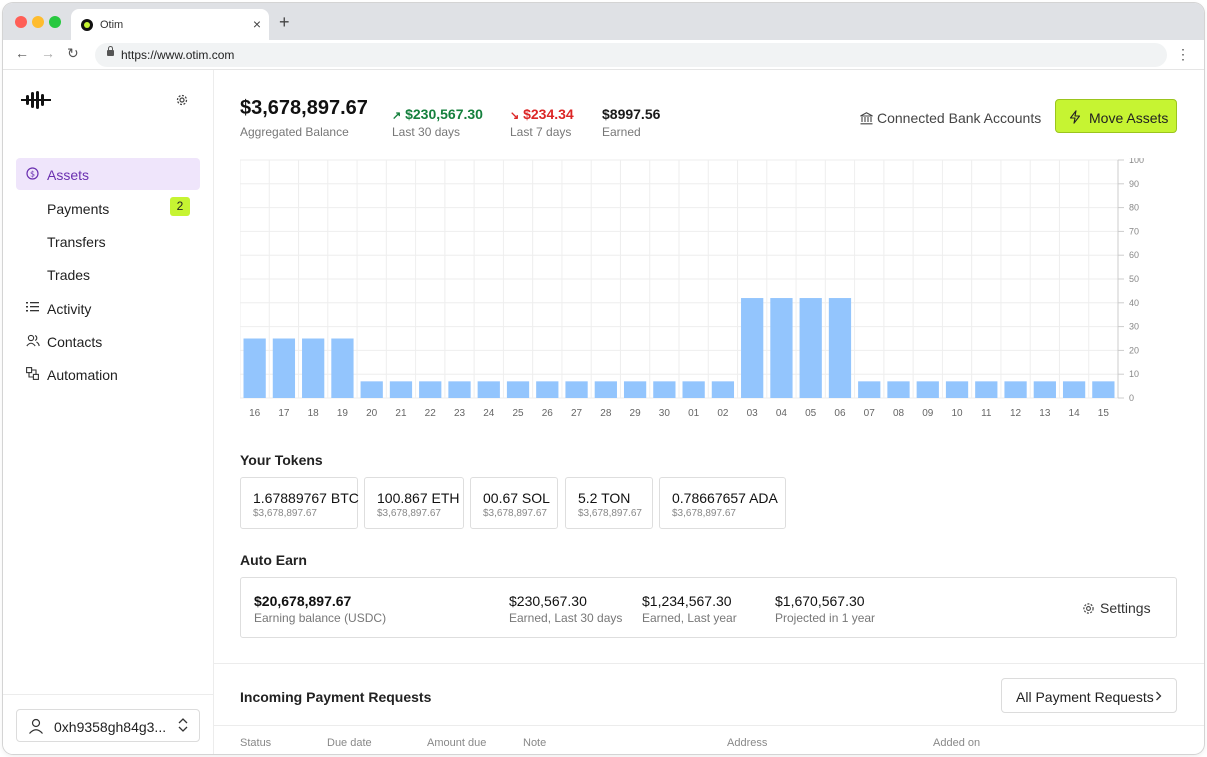 This screenshot has height=757, width=1207. Describe the element at coordinates (108, 274) in the screenshot. I see `sidebar-item-trades: Trades` at that location.